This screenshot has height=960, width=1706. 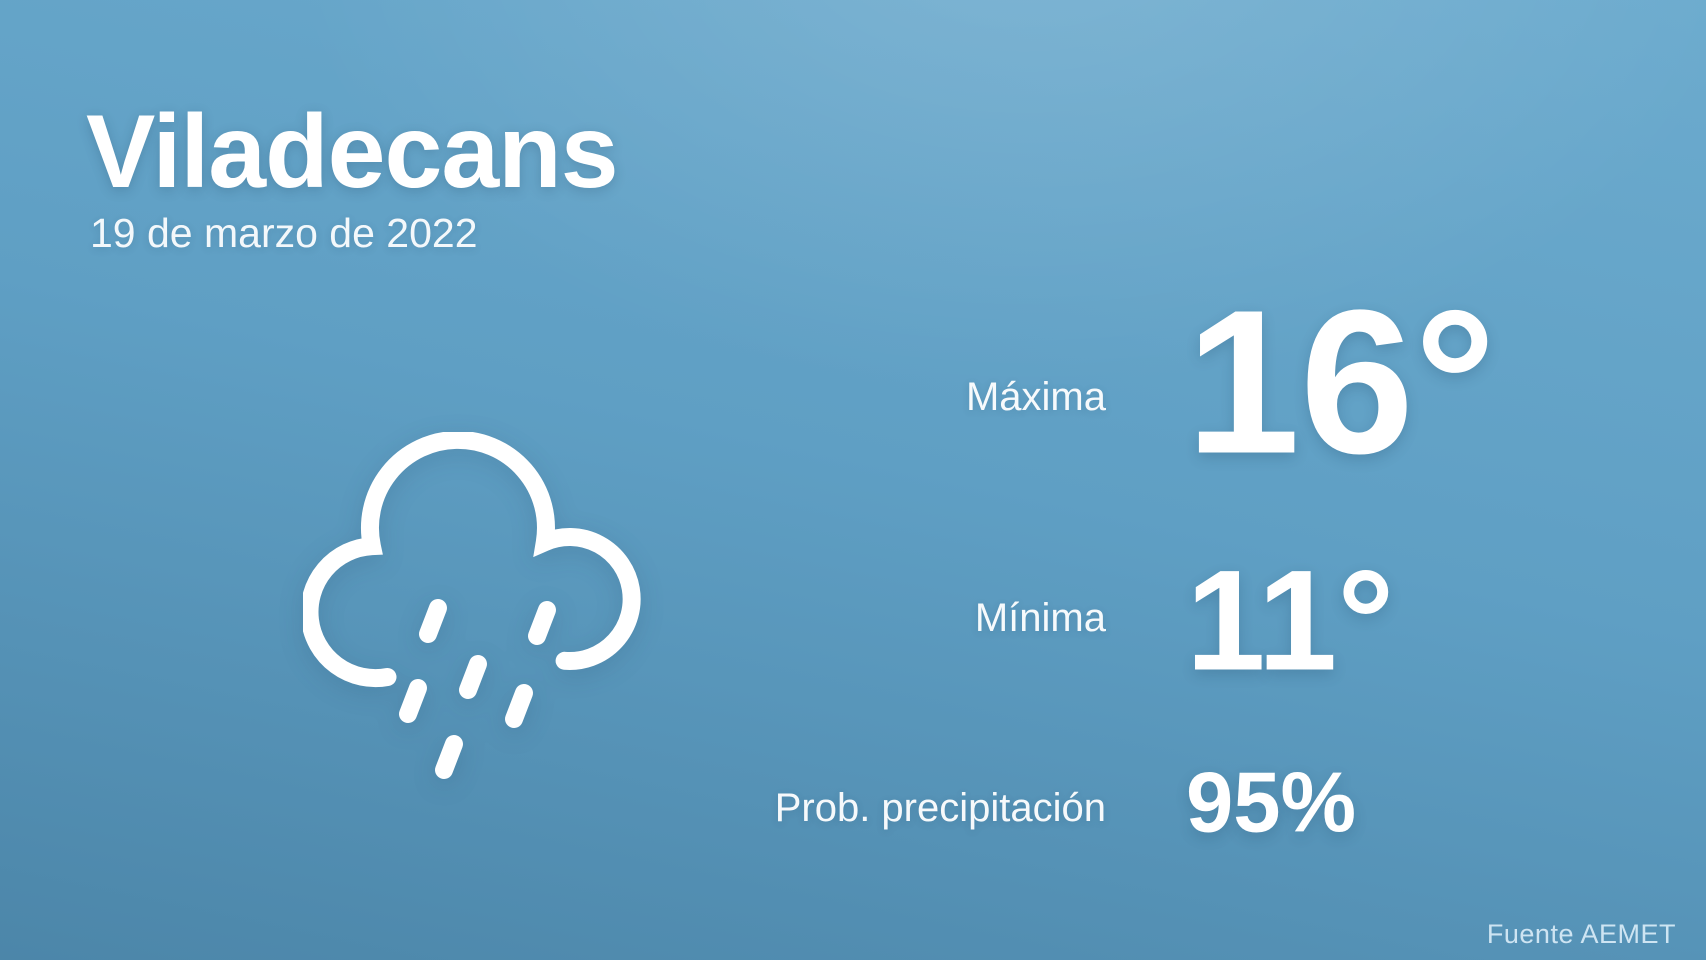 I want to click on rain-cloud-icon, so click(x=472, y=605).